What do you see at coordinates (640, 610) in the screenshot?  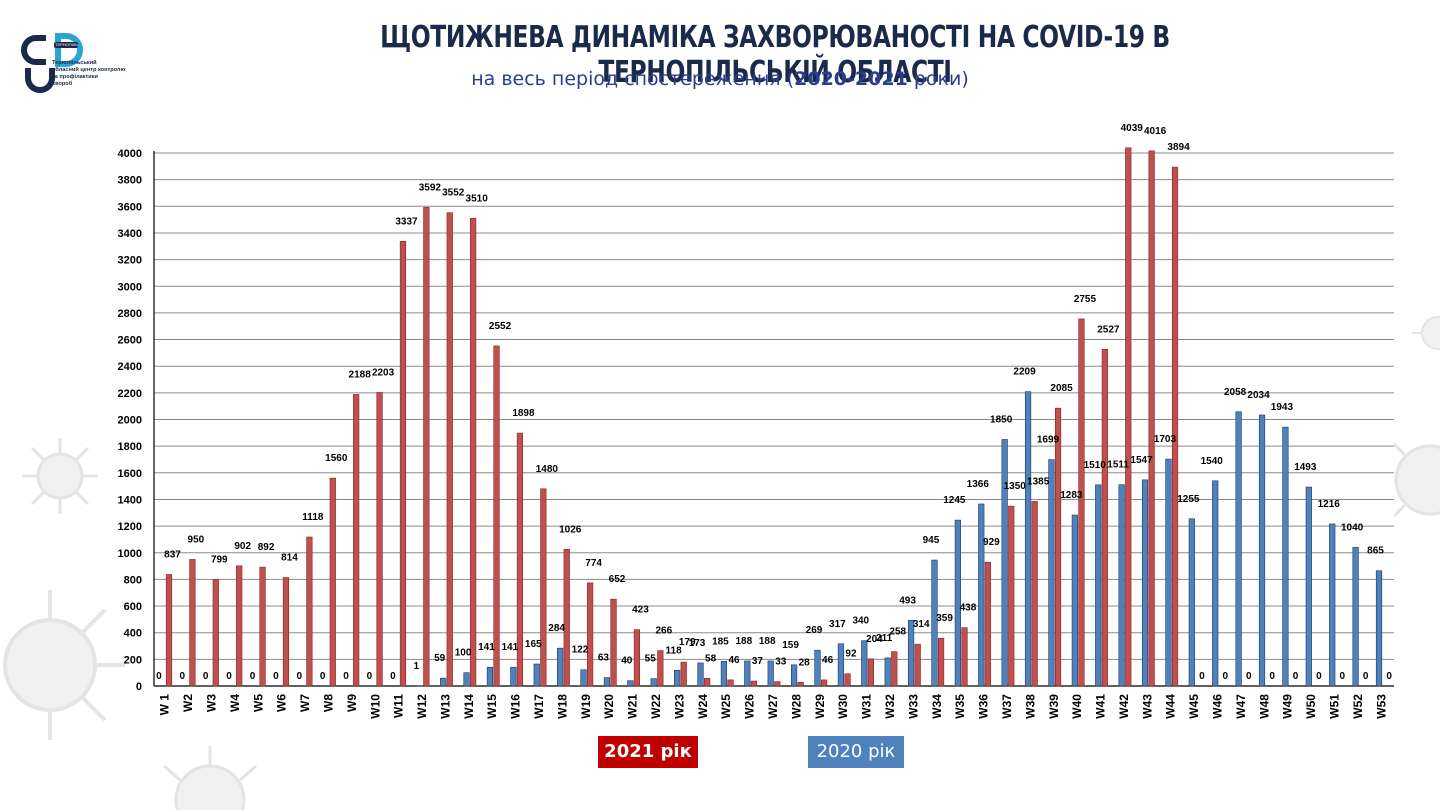 I see `data-label-2021: 423` at bounding box center [640, 610].